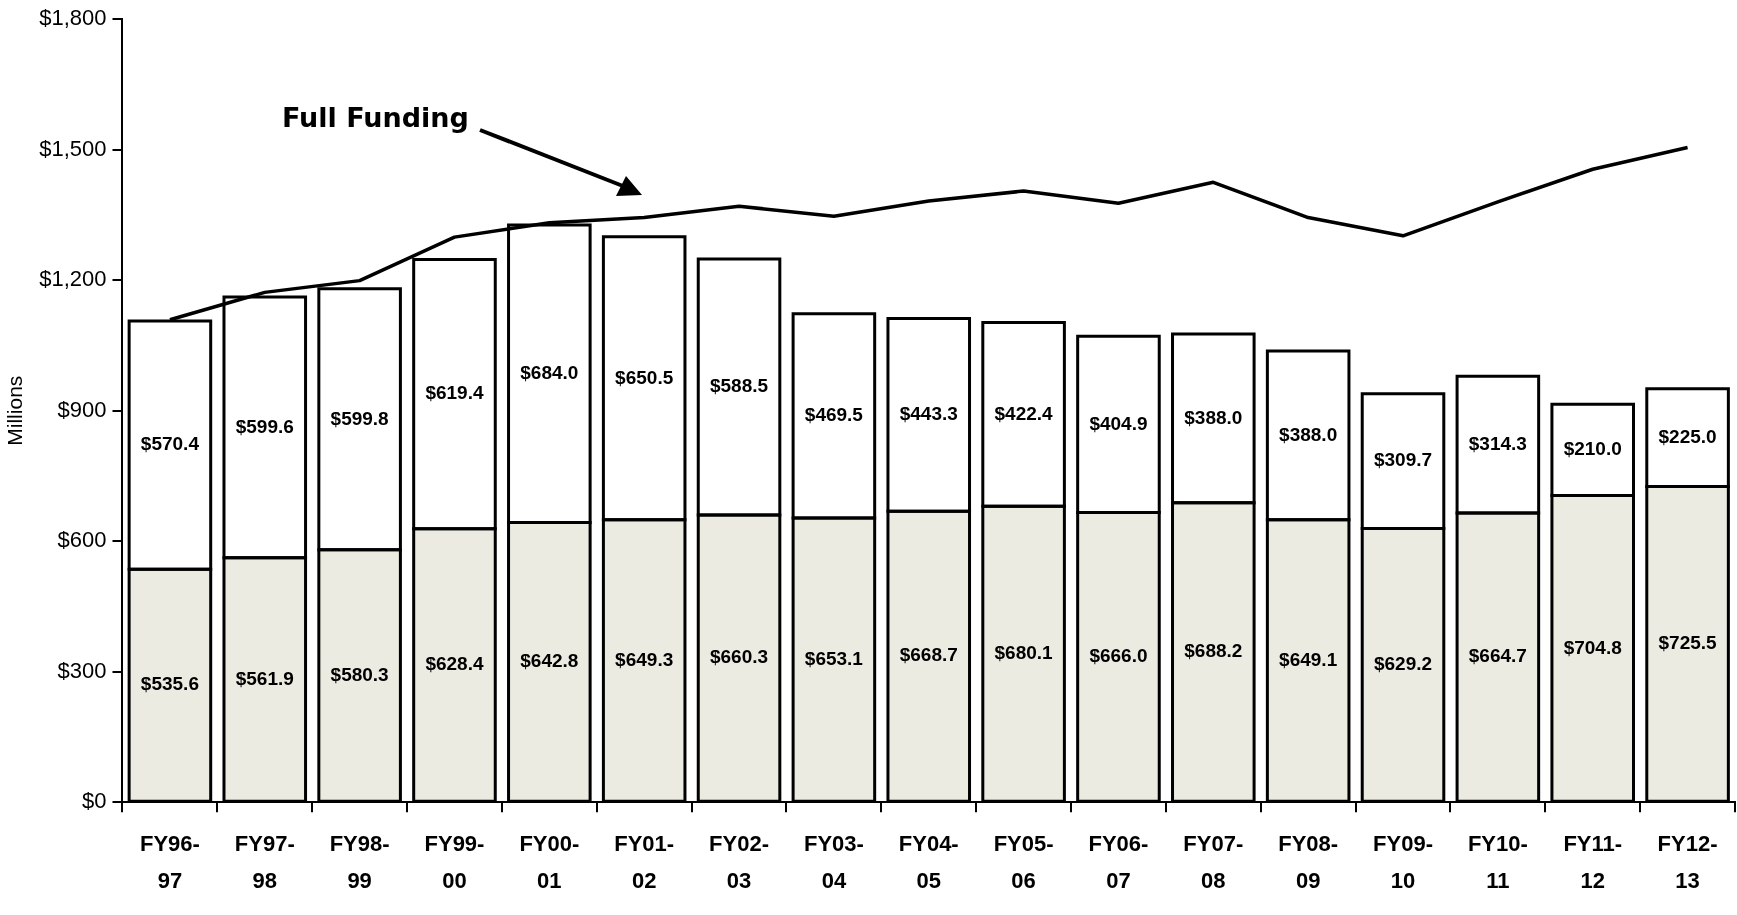 The height and width of the screenshot is (915, 1737). What do you see at coordinates (549, 862) in the screenshot?
I see `x-tick-label: FY00-01` at bounding box center [549, 862].